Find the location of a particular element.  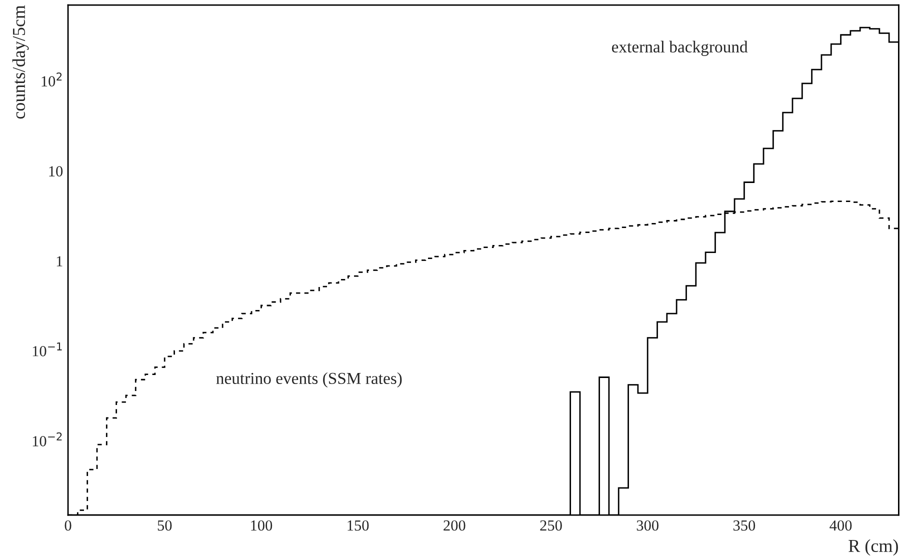

y-tick-label: 10$^{2}$ is located at coordinates (52, 79).